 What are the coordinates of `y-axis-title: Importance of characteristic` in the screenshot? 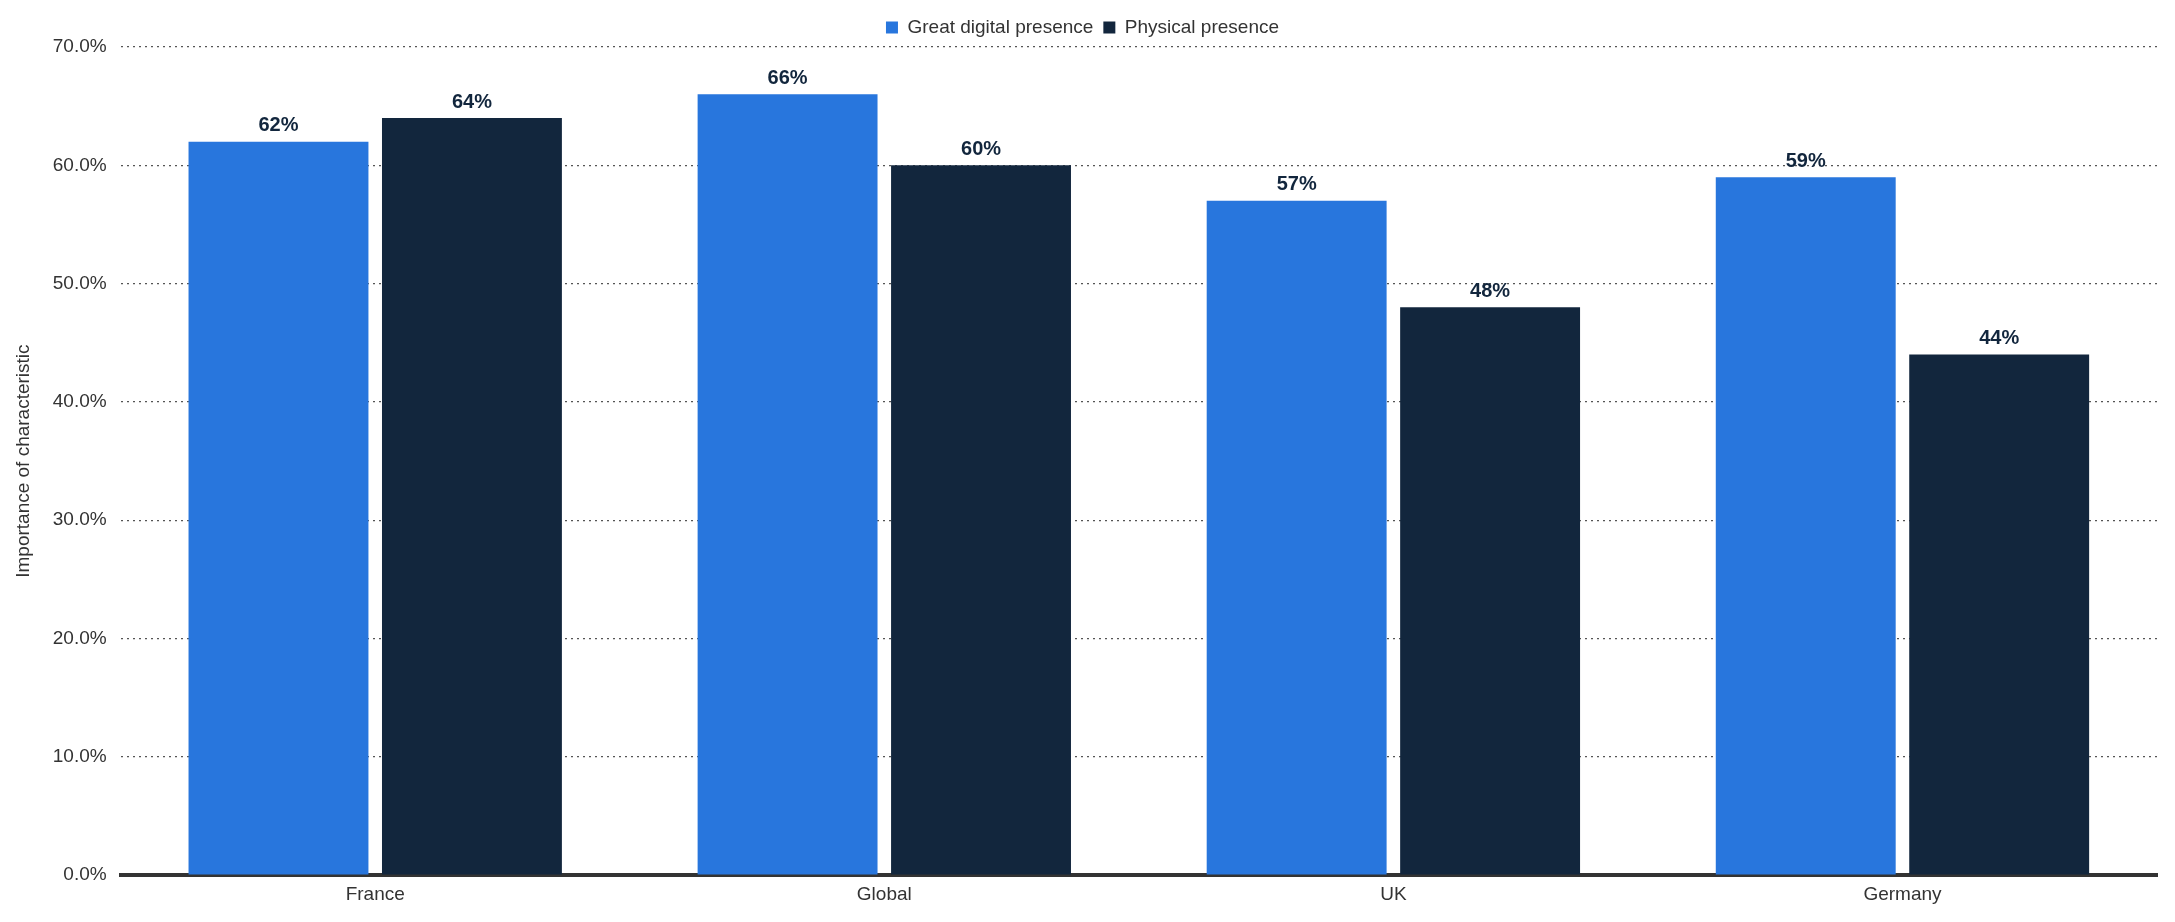 It's located at (22, 461).